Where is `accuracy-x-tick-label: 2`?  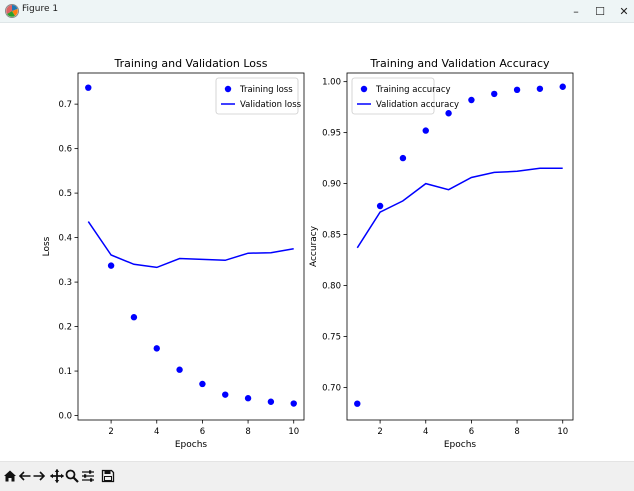
accuracy-x-tick-label: 2 is located at coordinates (379, 432).